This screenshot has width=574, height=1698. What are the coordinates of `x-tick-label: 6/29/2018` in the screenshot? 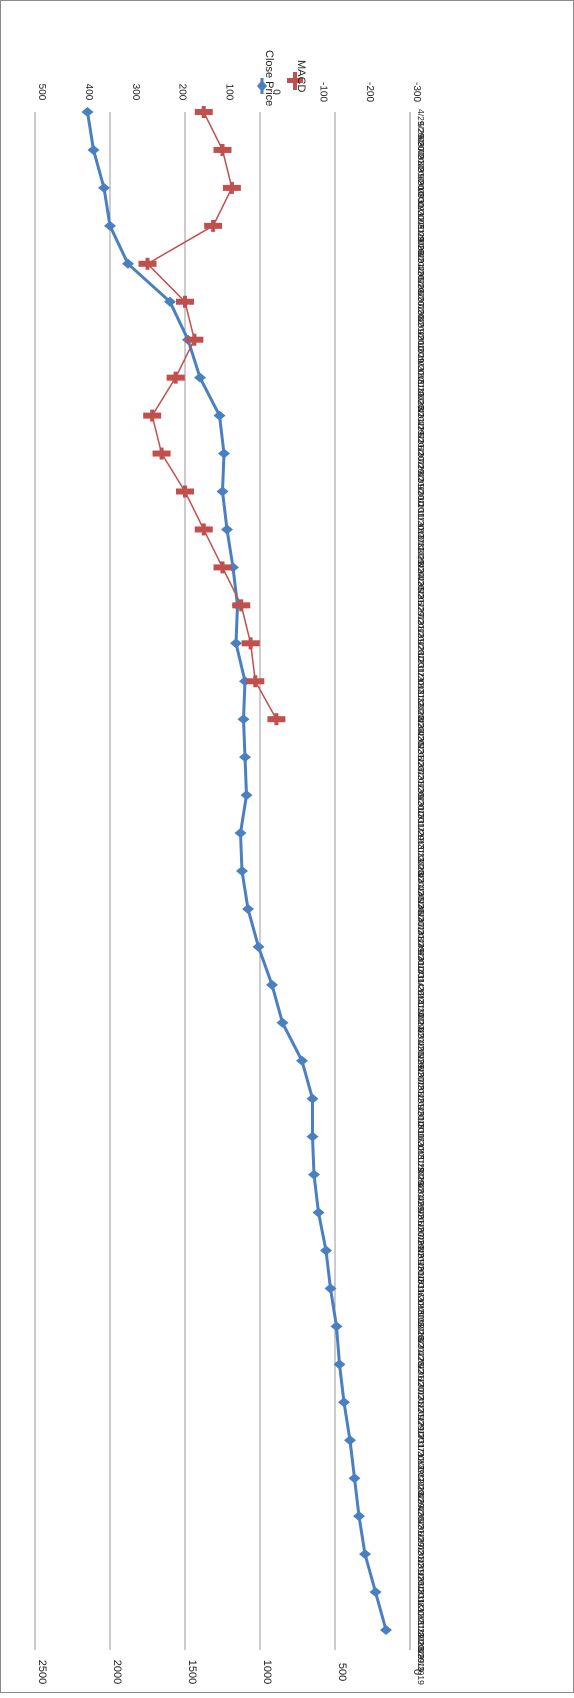 It's located at (421, 1550).